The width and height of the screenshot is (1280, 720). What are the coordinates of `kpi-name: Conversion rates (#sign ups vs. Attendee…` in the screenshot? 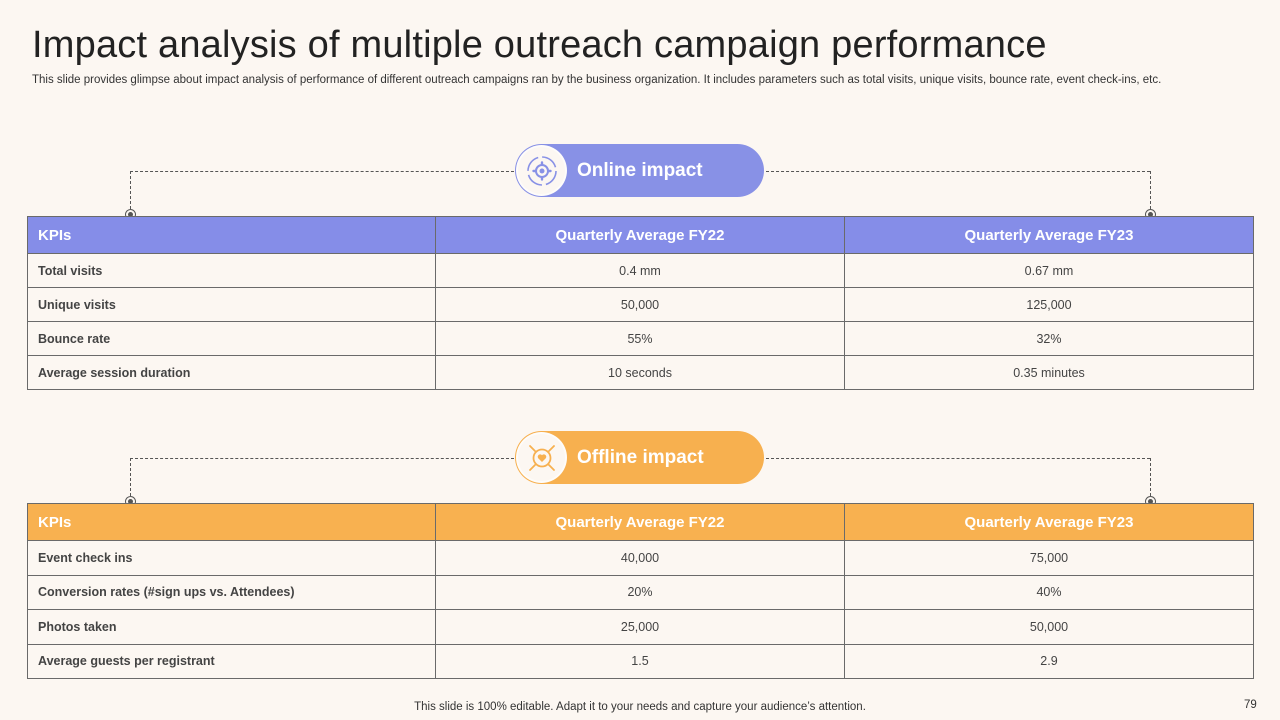 It's located at (231, 592).